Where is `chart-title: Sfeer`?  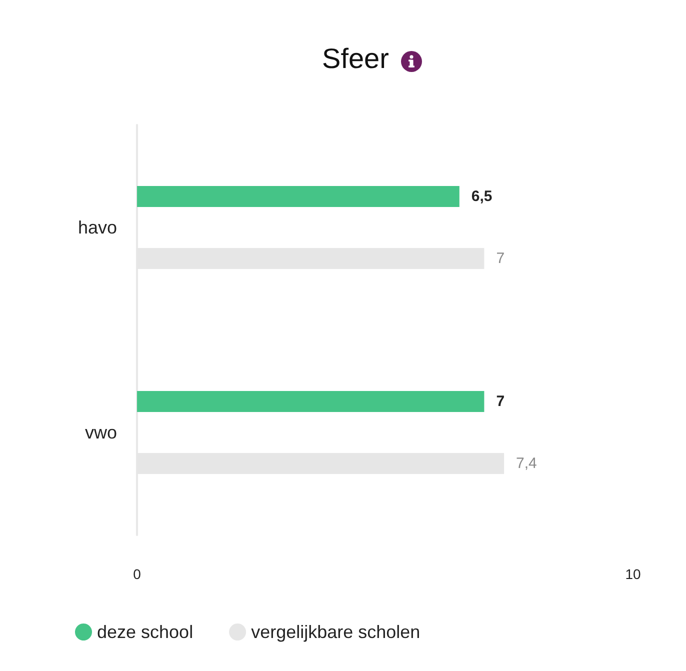 chart-title: Sfeer is located at coordinates (355, 59).